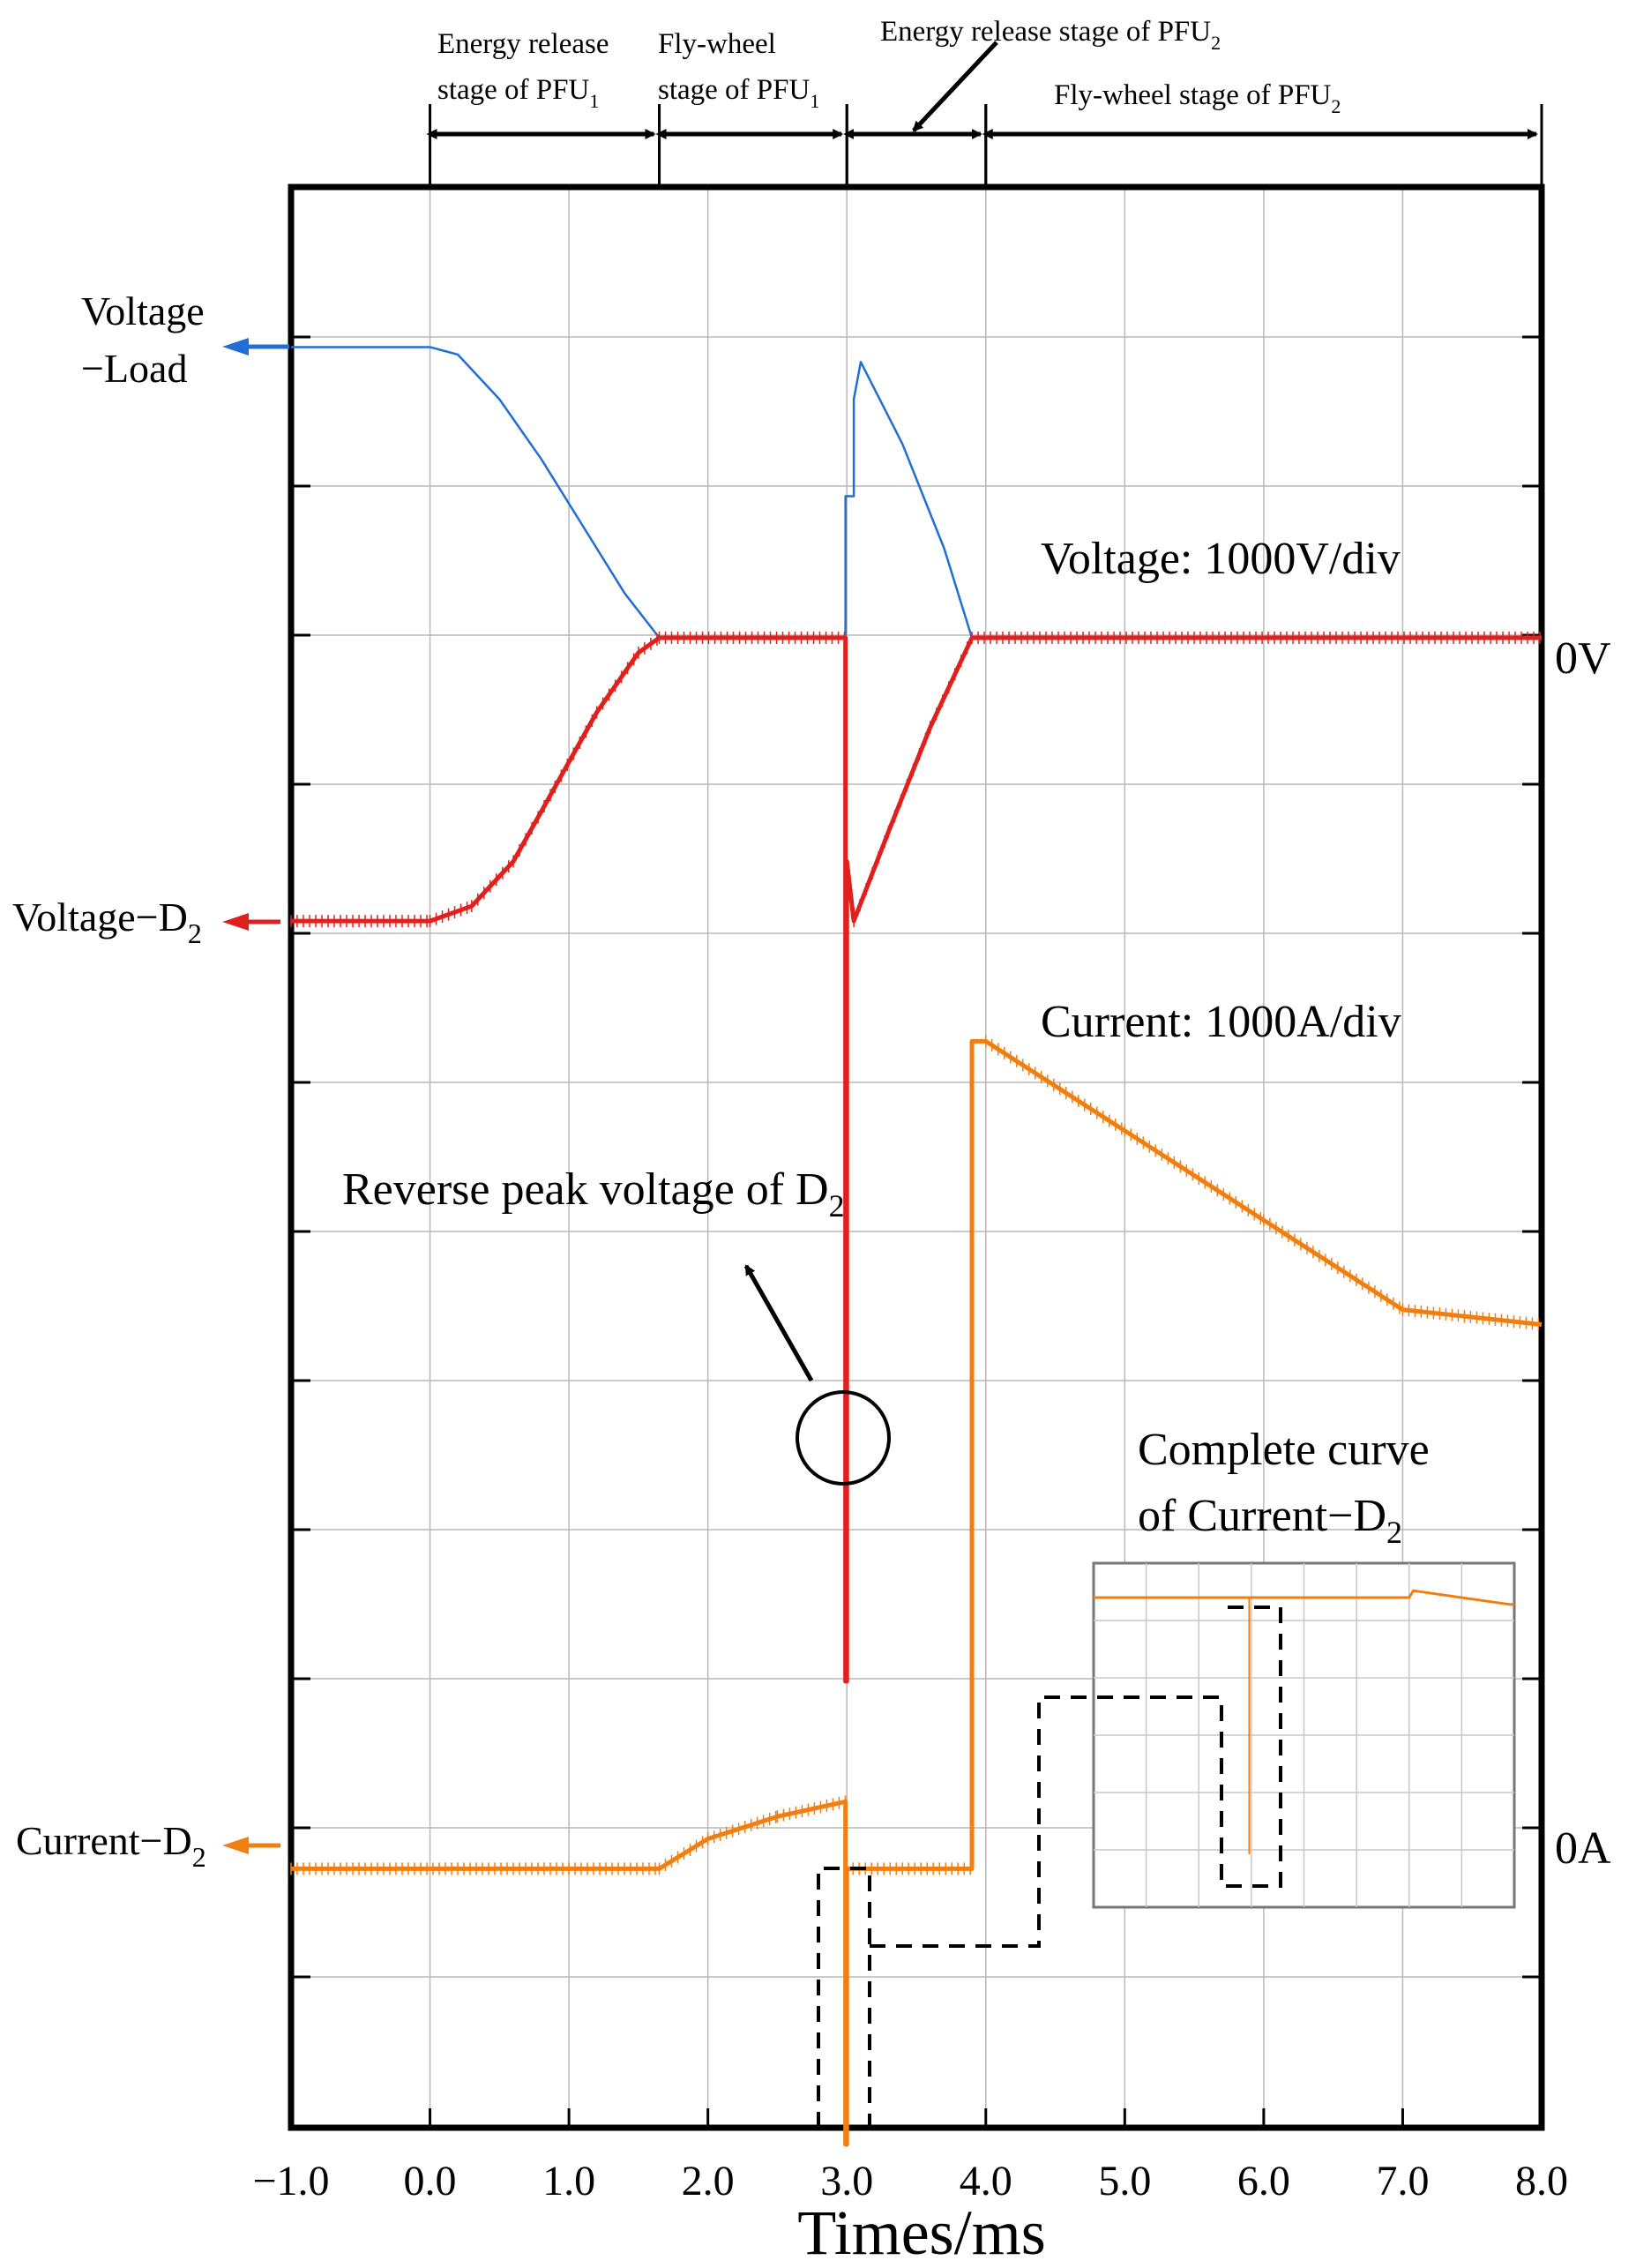 Image resolution: width=1636 pixels, height=2268 pixels. Describe the element at coordinates (107, 921) in the screenshot. I see `series-label-voltage-d2: Voltage−D2` at that location.